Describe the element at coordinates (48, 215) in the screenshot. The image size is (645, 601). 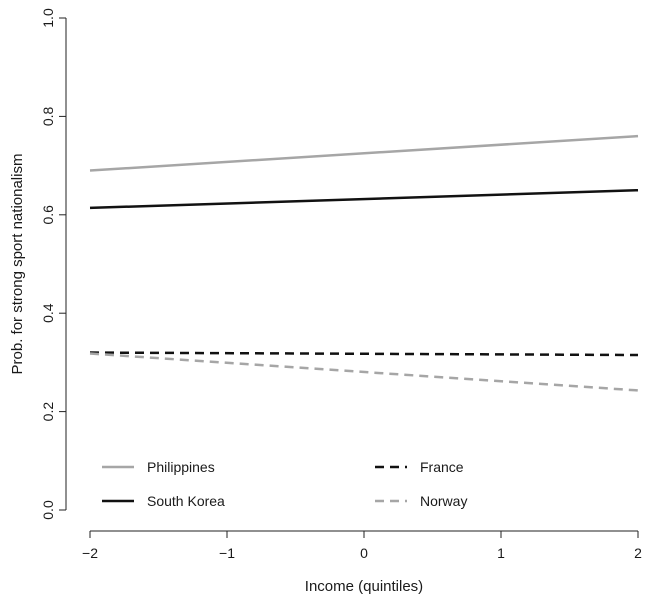
I see `y-tick-label: 0.6` at that location.